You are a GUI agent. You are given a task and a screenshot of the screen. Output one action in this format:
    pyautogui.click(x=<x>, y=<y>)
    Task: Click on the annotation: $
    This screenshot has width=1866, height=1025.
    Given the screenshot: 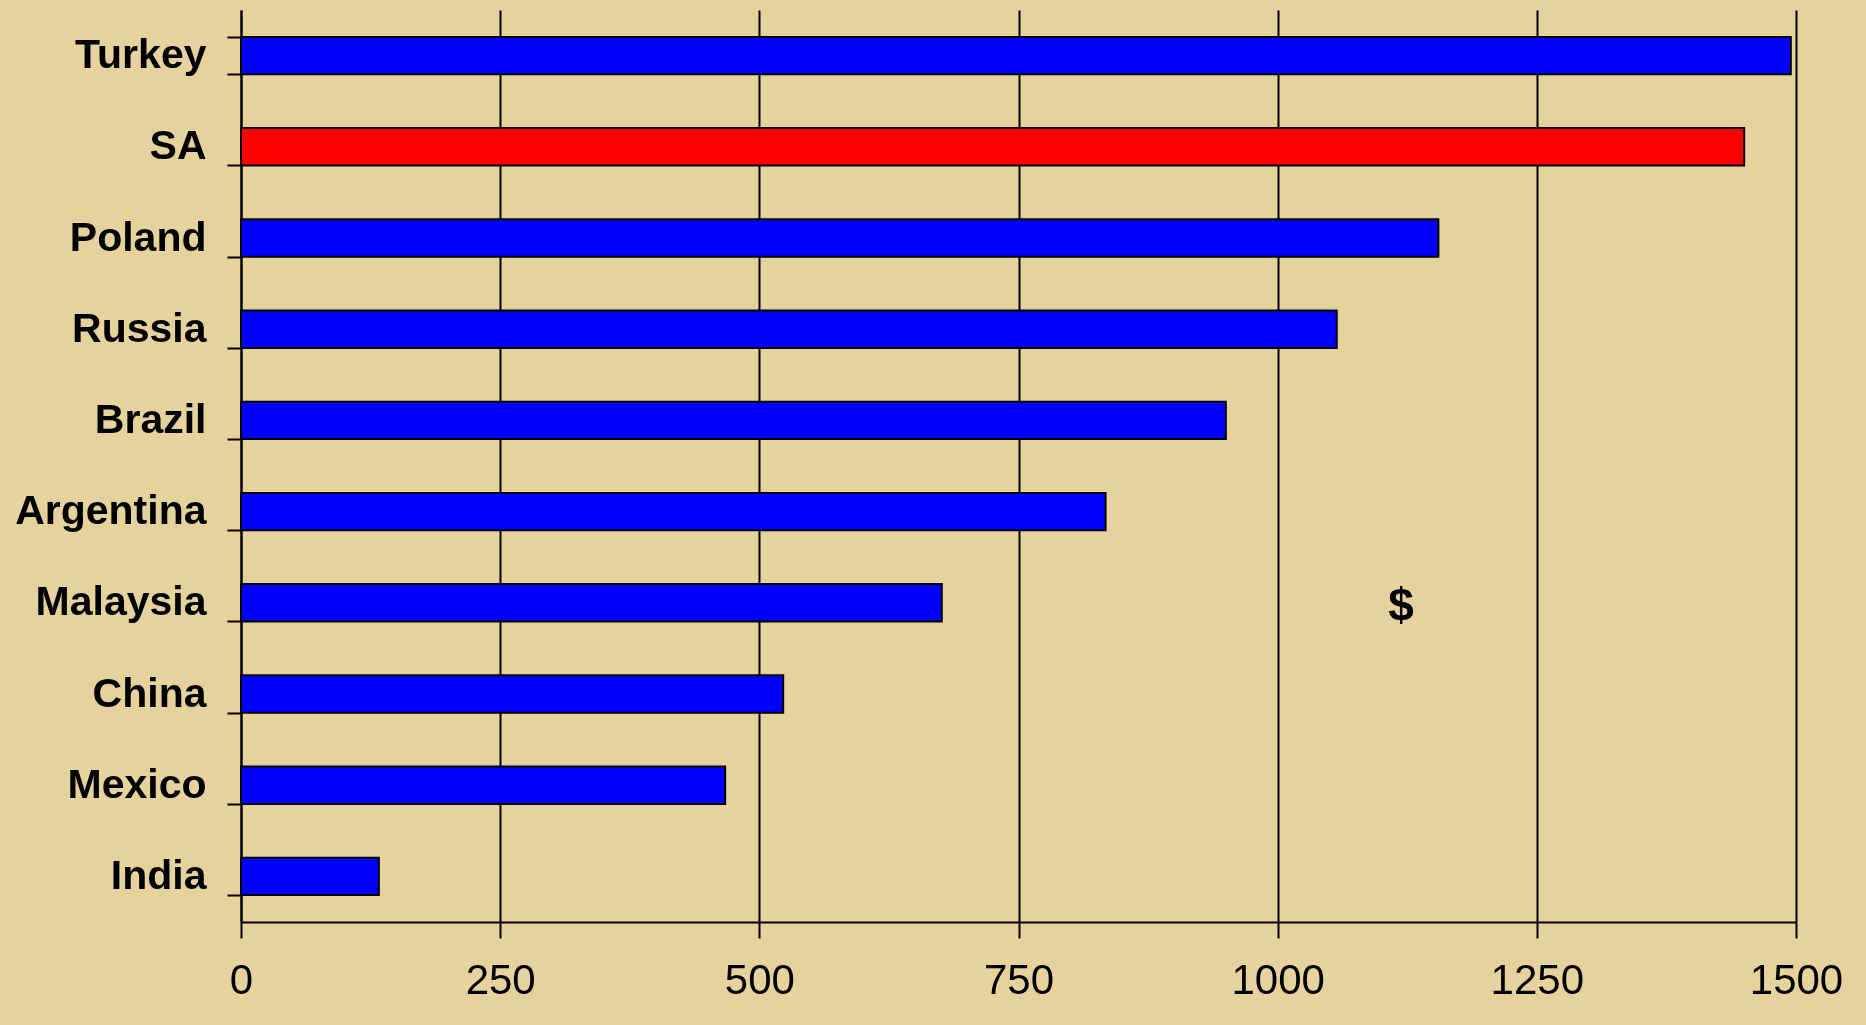 What is the action you would take?
    pyautogui.click(x=1401, y=605)
    